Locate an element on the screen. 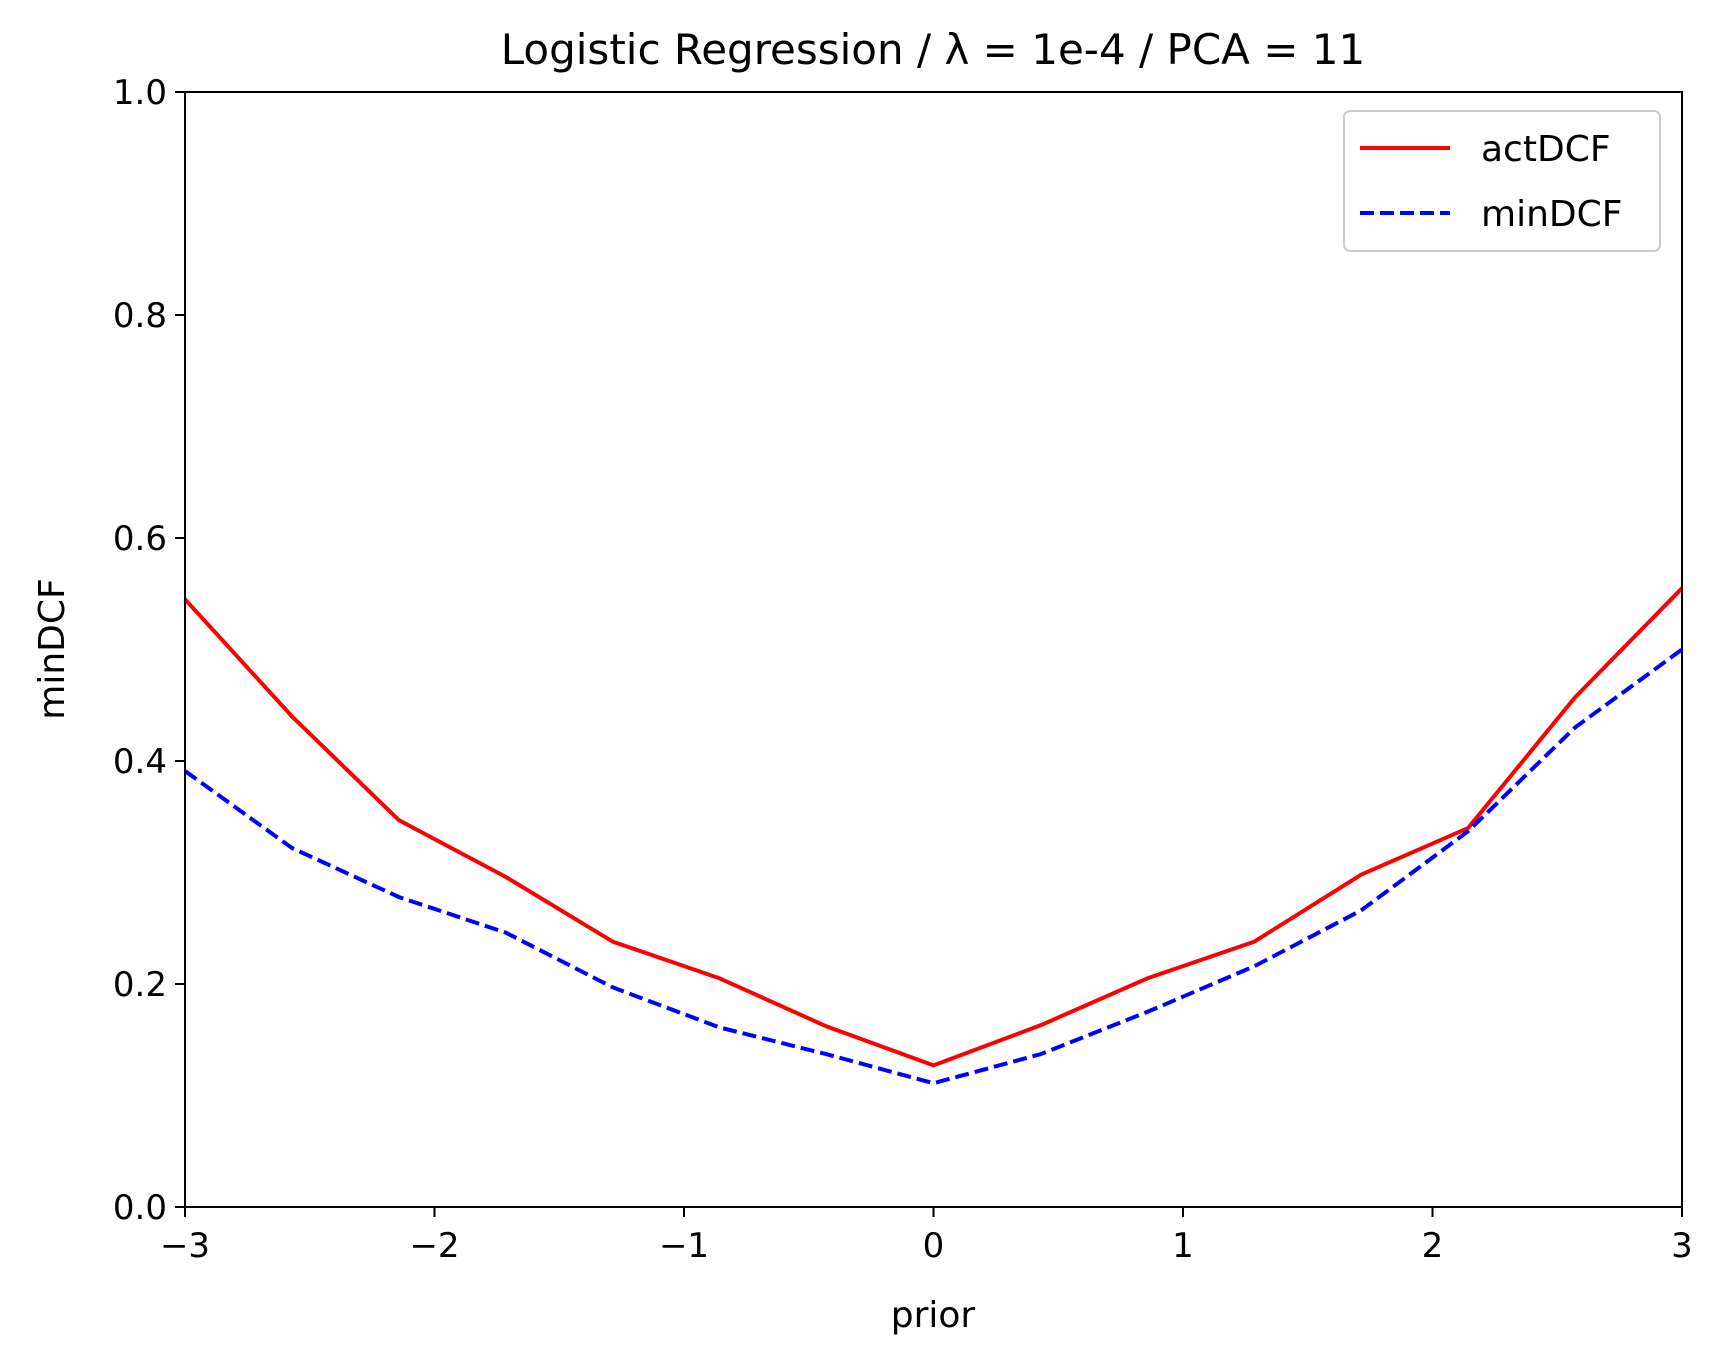 This screenshot has width=1715, height=1366. x-tick-label: −1 is located at coordinates (684, 1246).